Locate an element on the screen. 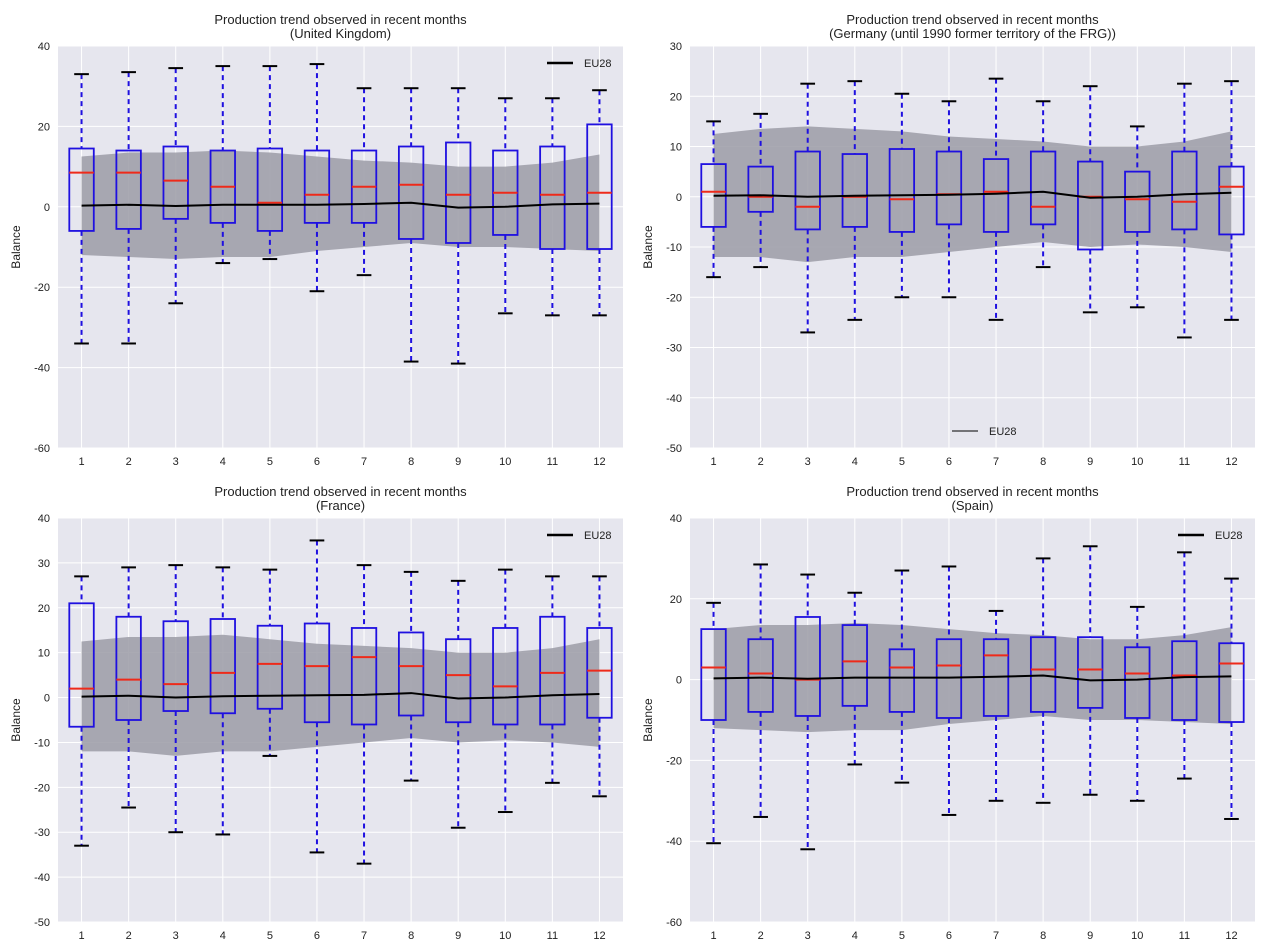  x-tick-label: 10 is located at coordinates (1137, 936).